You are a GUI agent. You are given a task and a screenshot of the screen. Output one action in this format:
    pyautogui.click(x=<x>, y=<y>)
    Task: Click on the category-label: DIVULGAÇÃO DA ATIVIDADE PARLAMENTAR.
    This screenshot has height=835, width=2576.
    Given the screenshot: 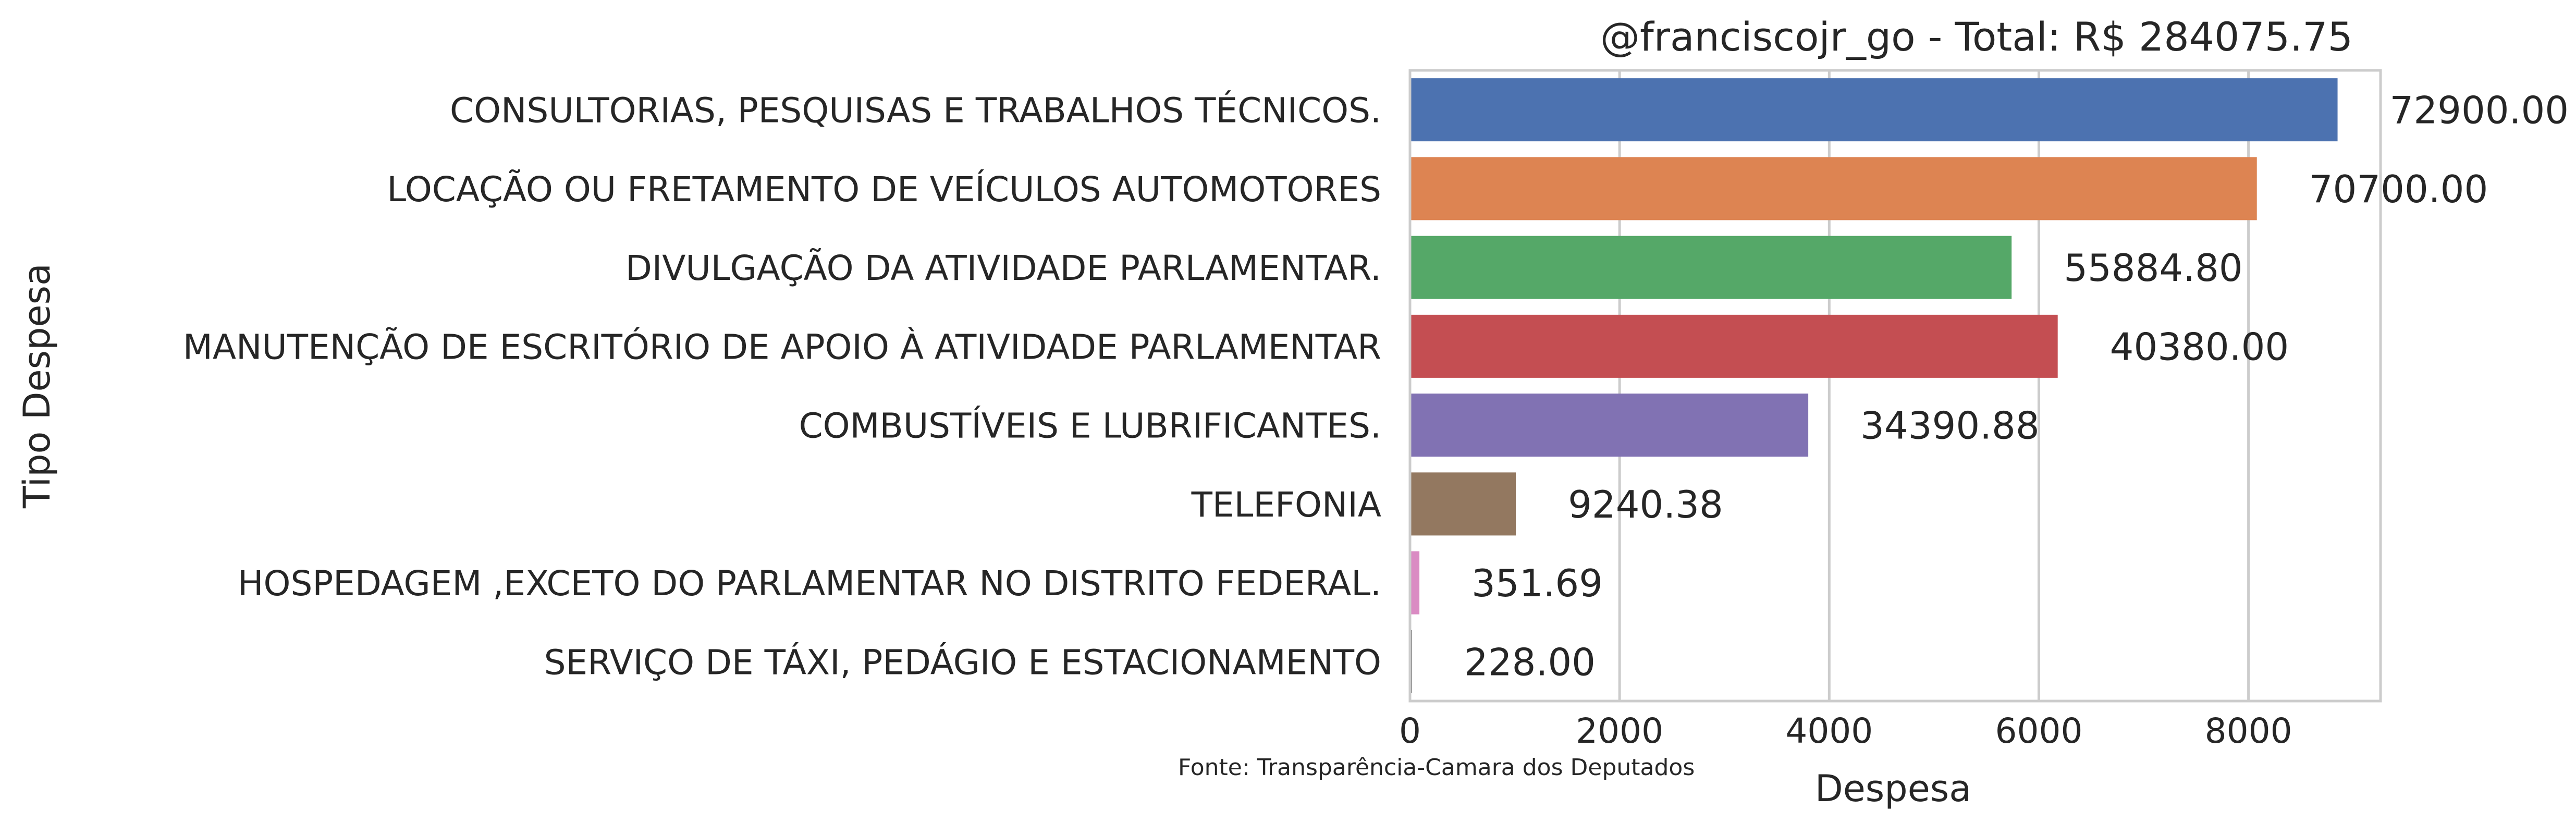 What is the action you would take?
    pyautogui.click(x=1003, y=268)
    